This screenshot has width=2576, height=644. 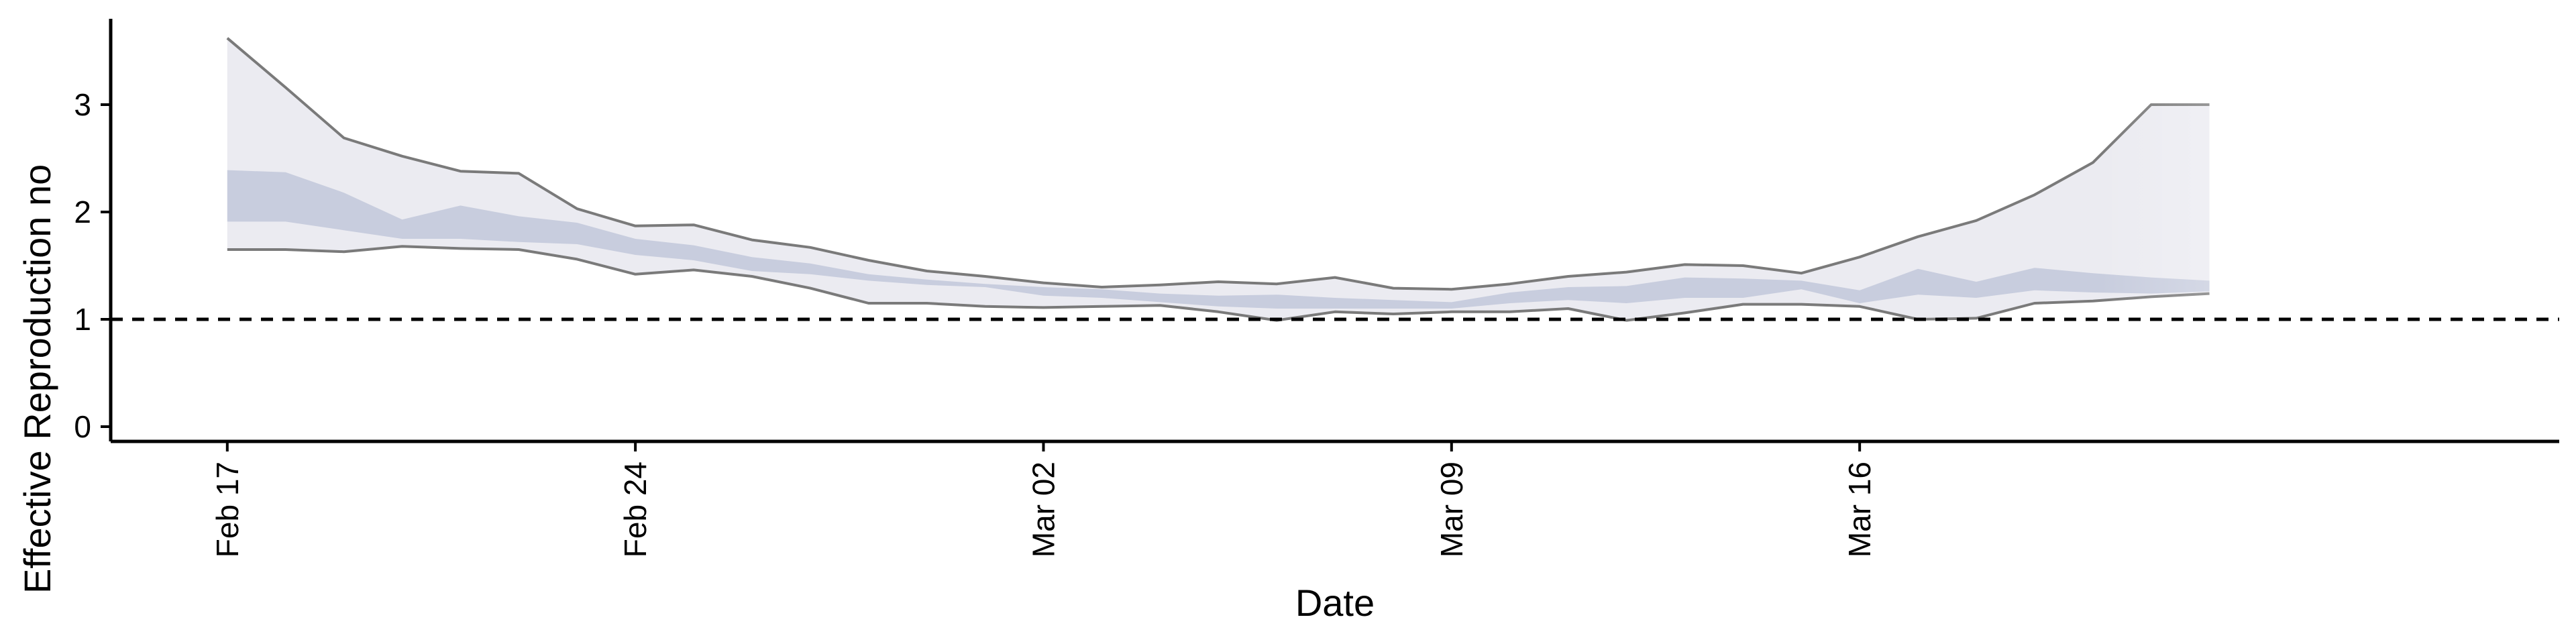 What do you see at coordinates (82, 104) in the screenshot?
I see `y-tick-label: 3` at bounding box center [82, 104].